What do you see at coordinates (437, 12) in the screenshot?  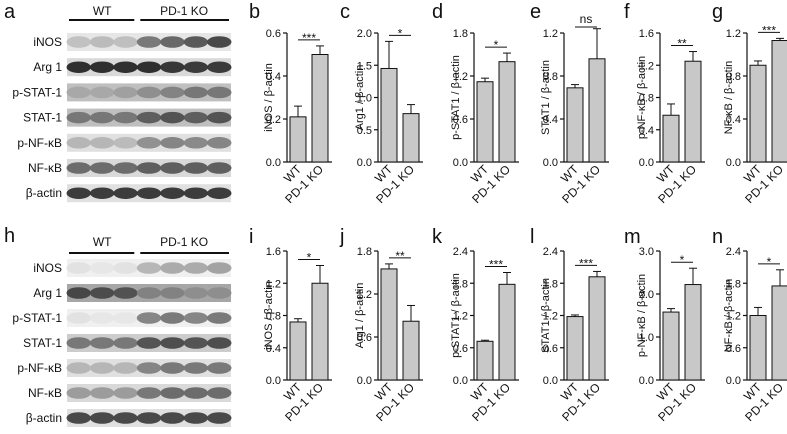 I see `panel-letter-d: d` at bounding box center [437, 12].